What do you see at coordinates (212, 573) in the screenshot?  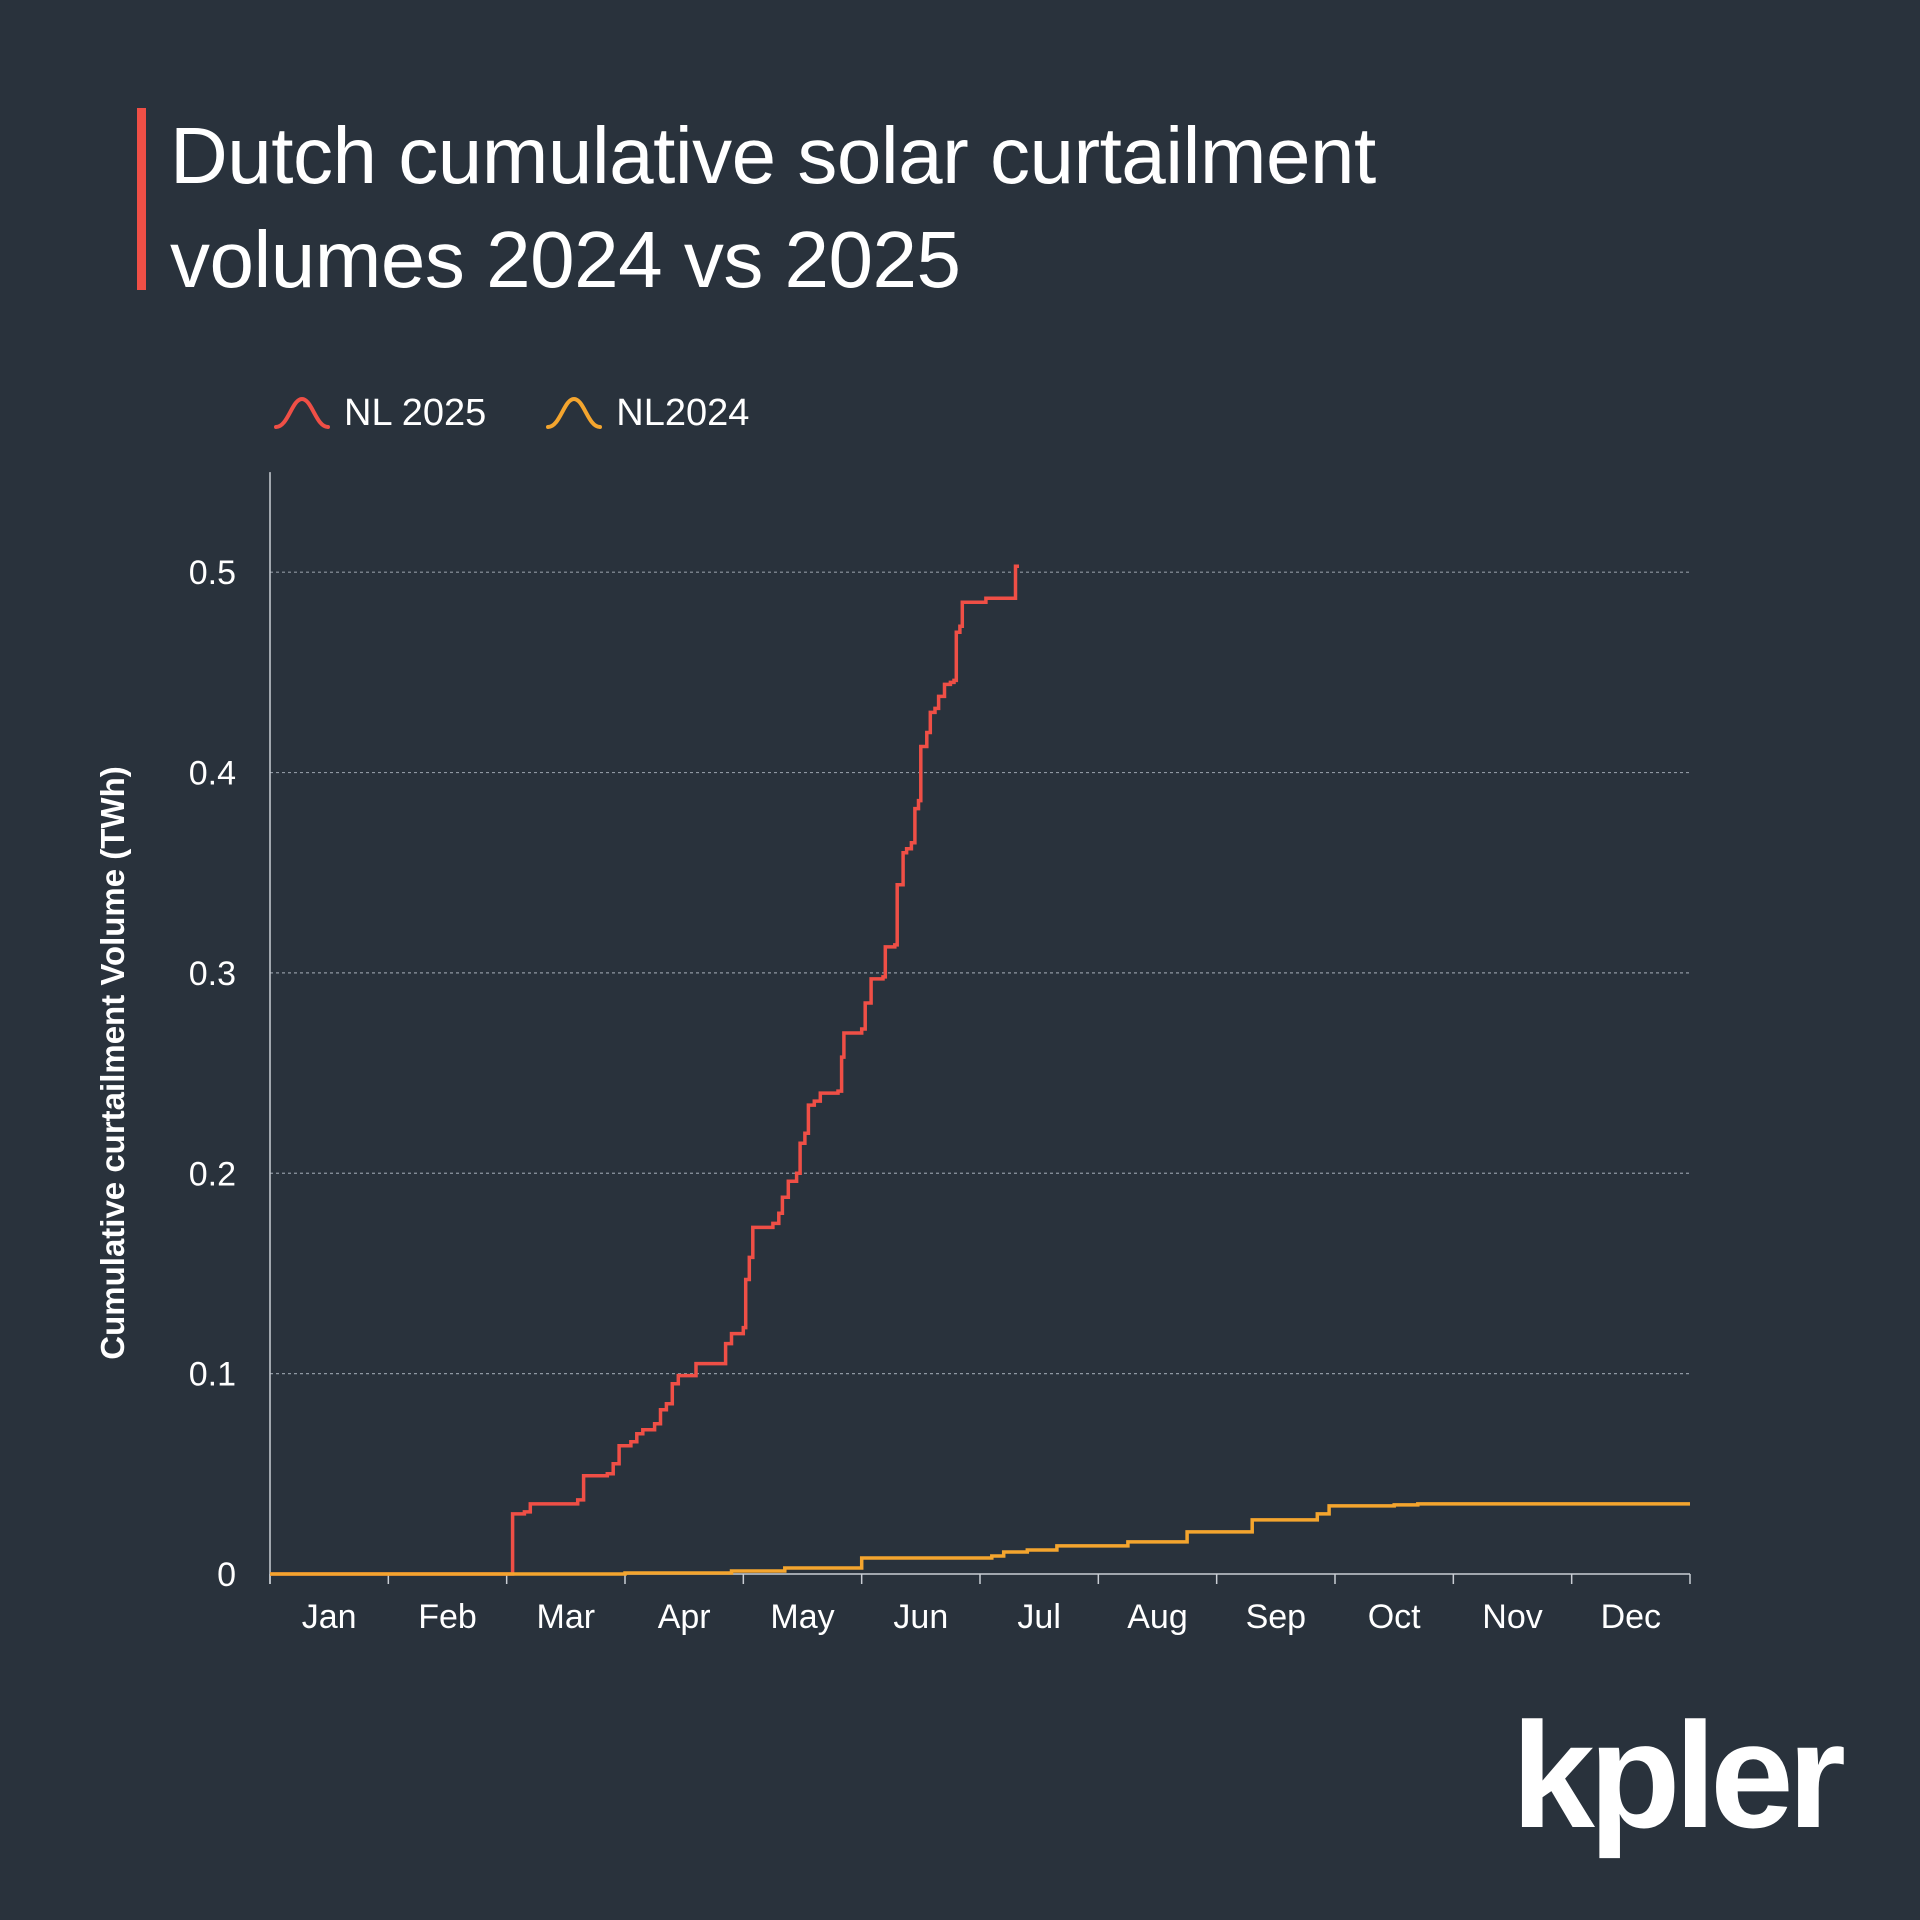 I see `y-tick-label: 0.5` at bounding box center [212, 573].